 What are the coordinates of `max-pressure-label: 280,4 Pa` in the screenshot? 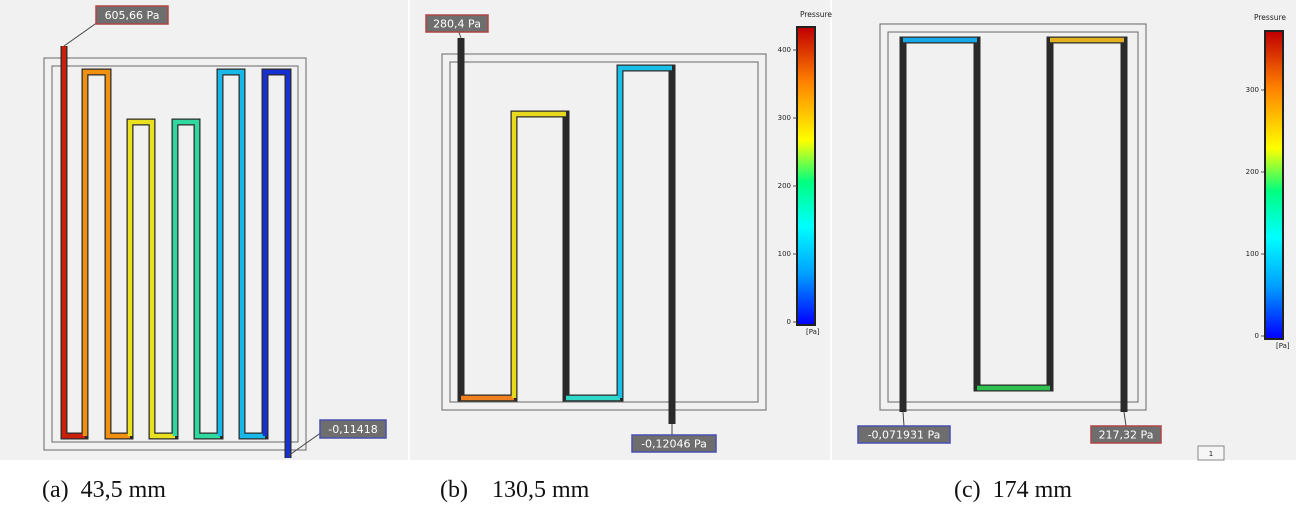 It's located at (457, 24).